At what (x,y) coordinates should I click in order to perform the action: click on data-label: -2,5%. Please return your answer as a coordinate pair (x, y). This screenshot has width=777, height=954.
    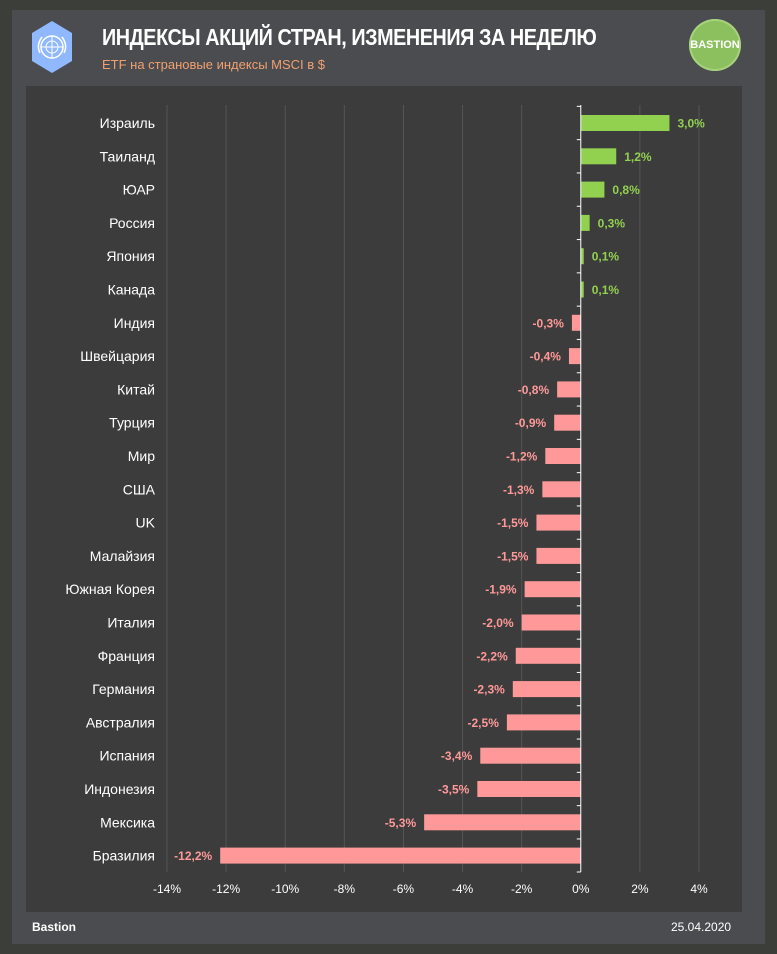
    Looking at the image, I should click on (484, 723).